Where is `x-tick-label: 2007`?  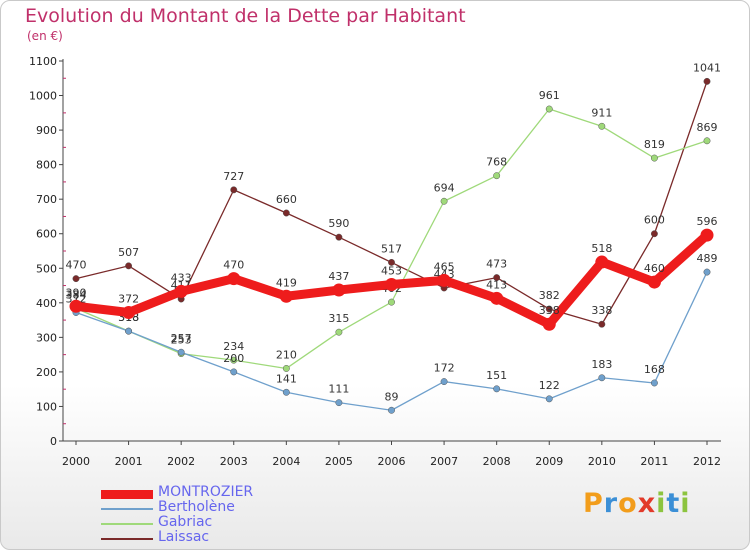
x-tick-label: 2007 is located at coordinates (444, 461).